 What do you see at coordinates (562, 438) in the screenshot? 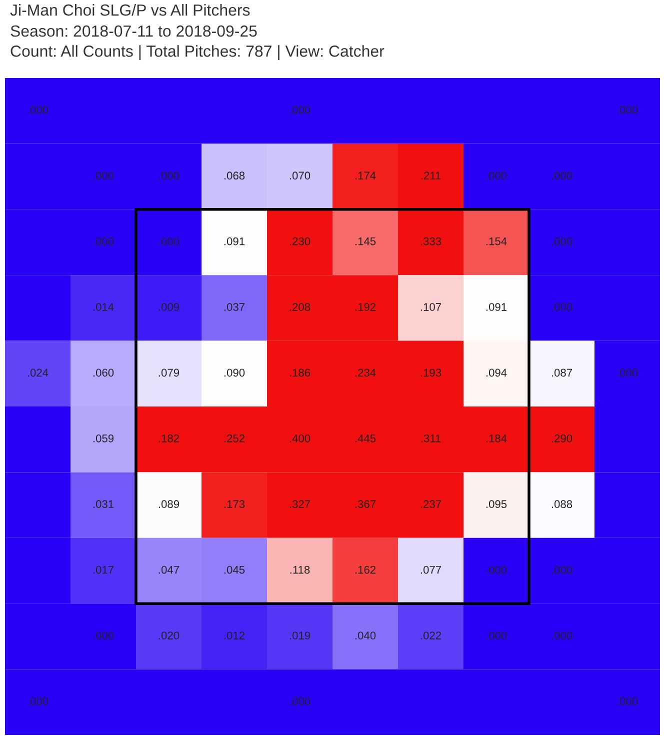
I see `data-label: .290` at bounding box center [562, 438].